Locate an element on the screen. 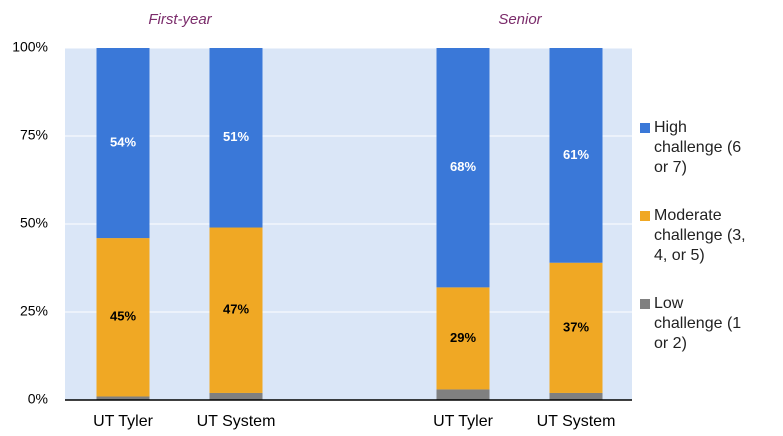  y-tick-label: 100% is located at coordinates (30, 47).